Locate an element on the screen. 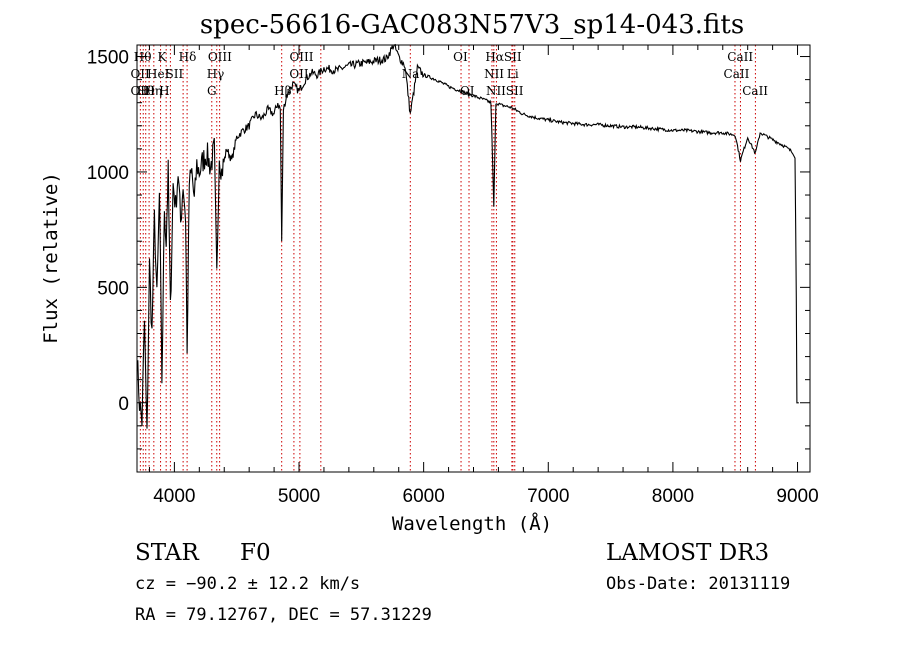 This screenshot has width=900, height=649. line-label-2-4: G is located at coordinates (212, 91).